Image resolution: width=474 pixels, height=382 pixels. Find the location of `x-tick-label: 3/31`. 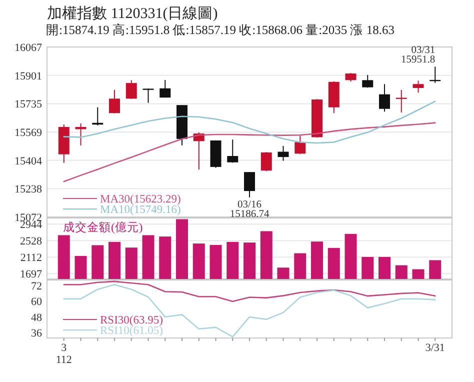

x-tick-label: 3/31 is located at coordinates (435, 348).